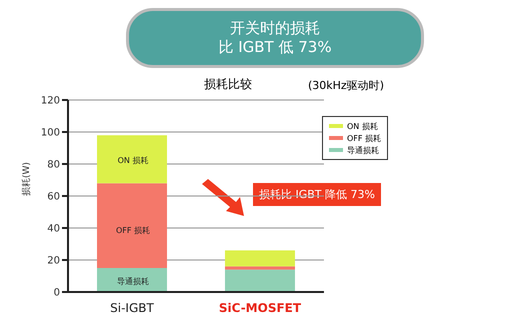 This screenshot has width=518, height=324. Describe the element at coordinates (50, 133) in the screenshot. I see `y-tick-label: 100` at that location.